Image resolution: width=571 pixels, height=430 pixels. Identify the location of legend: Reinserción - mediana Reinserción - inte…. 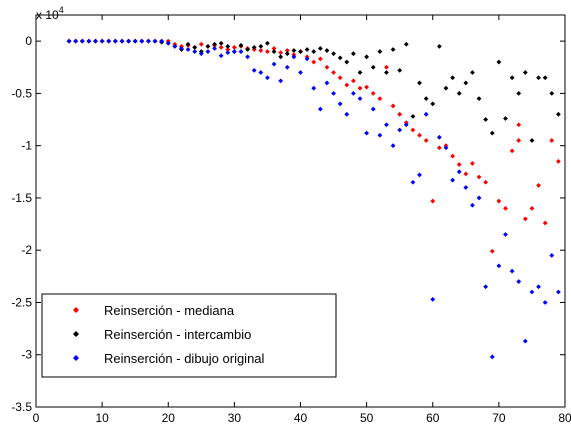
(189, 335).